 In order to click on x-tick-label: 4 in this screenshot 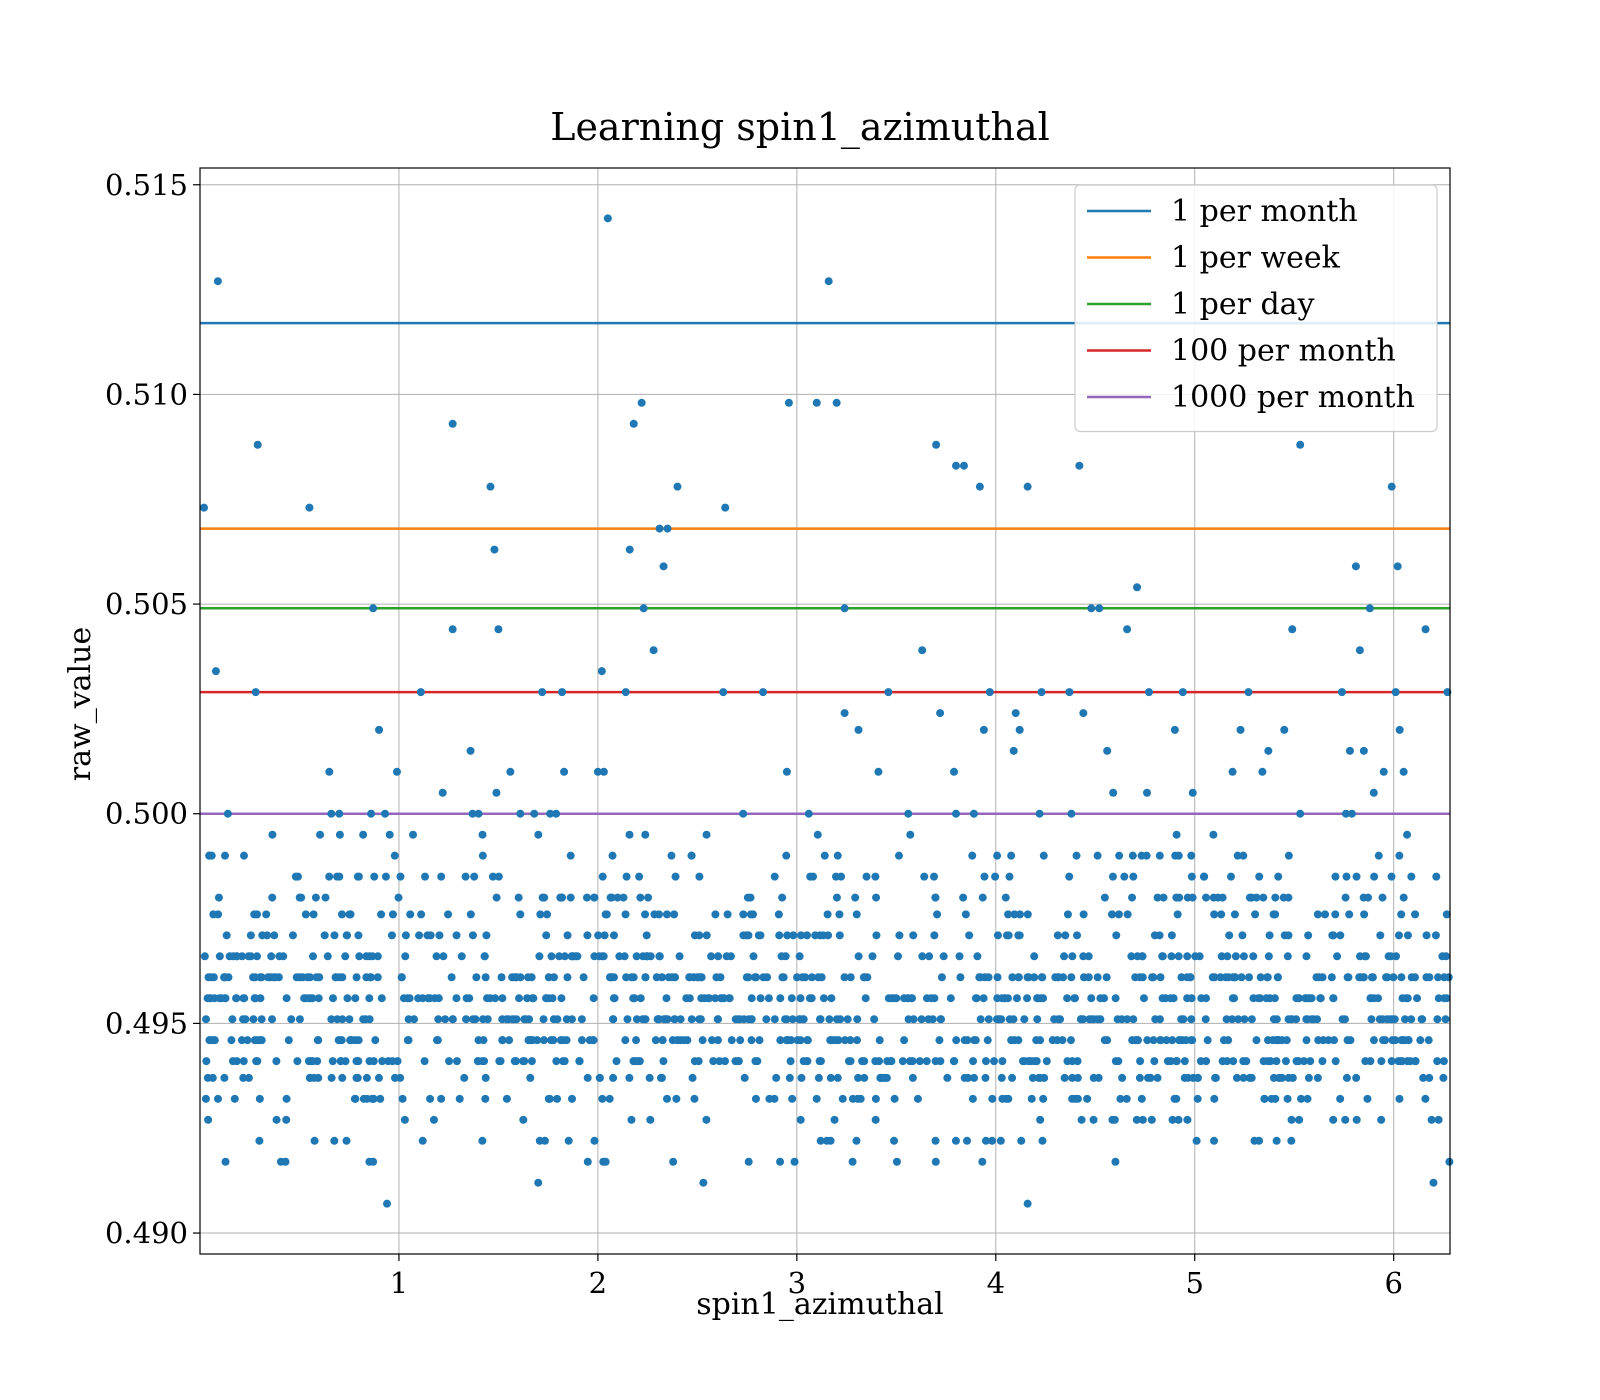, I will do `click(996, 1283)`.